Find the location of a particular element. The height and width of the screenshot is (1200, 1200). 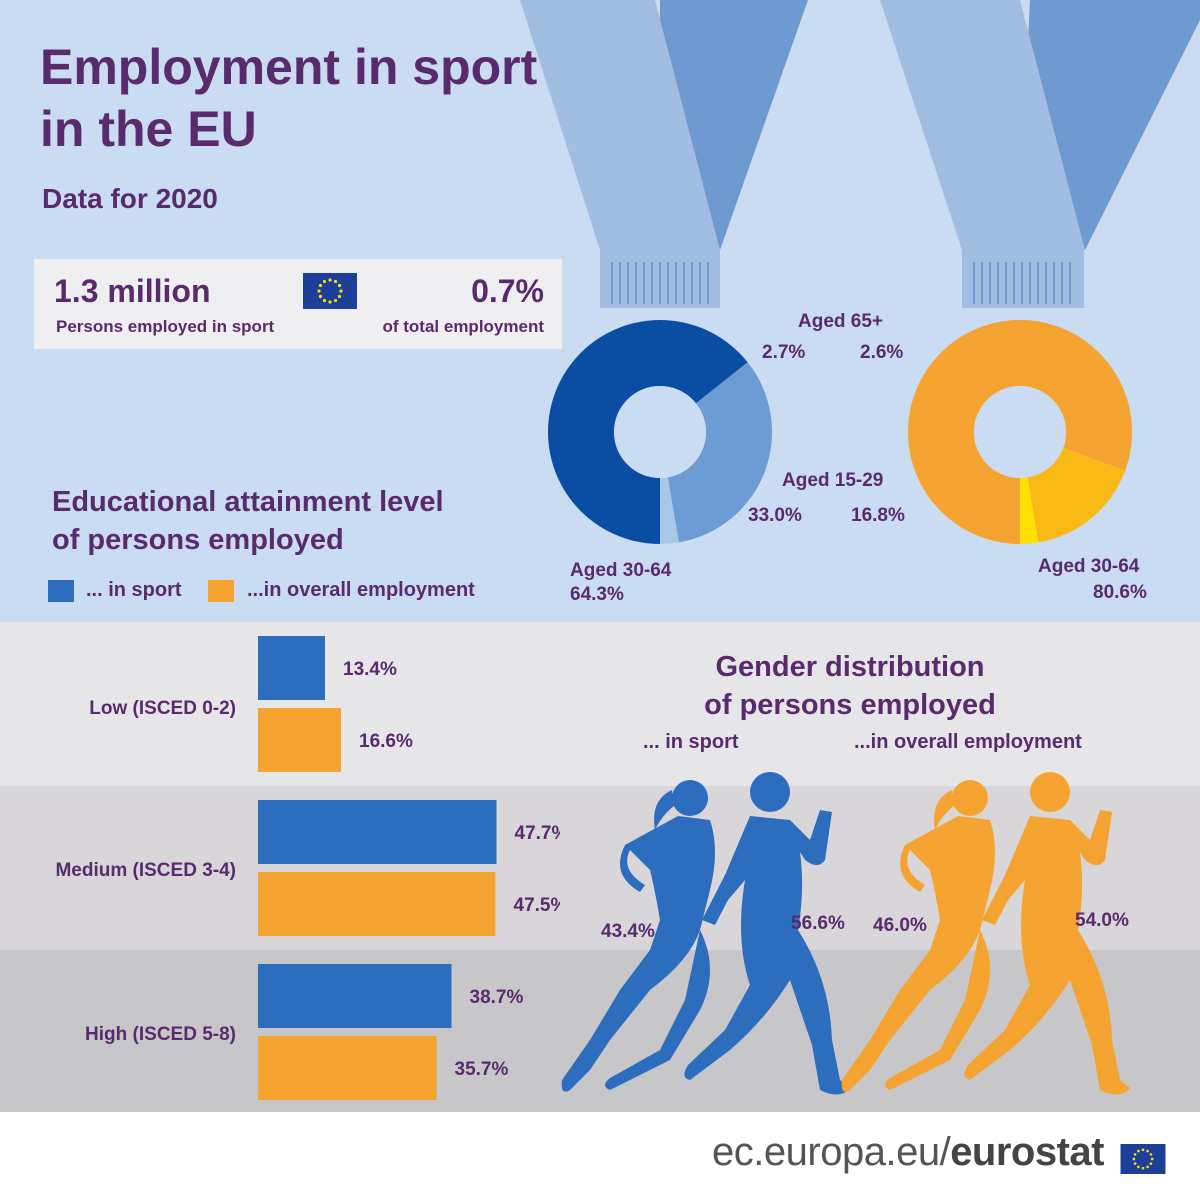

value-overall-aged-30-64: 80.6% is located at coordinates (1120, 592).